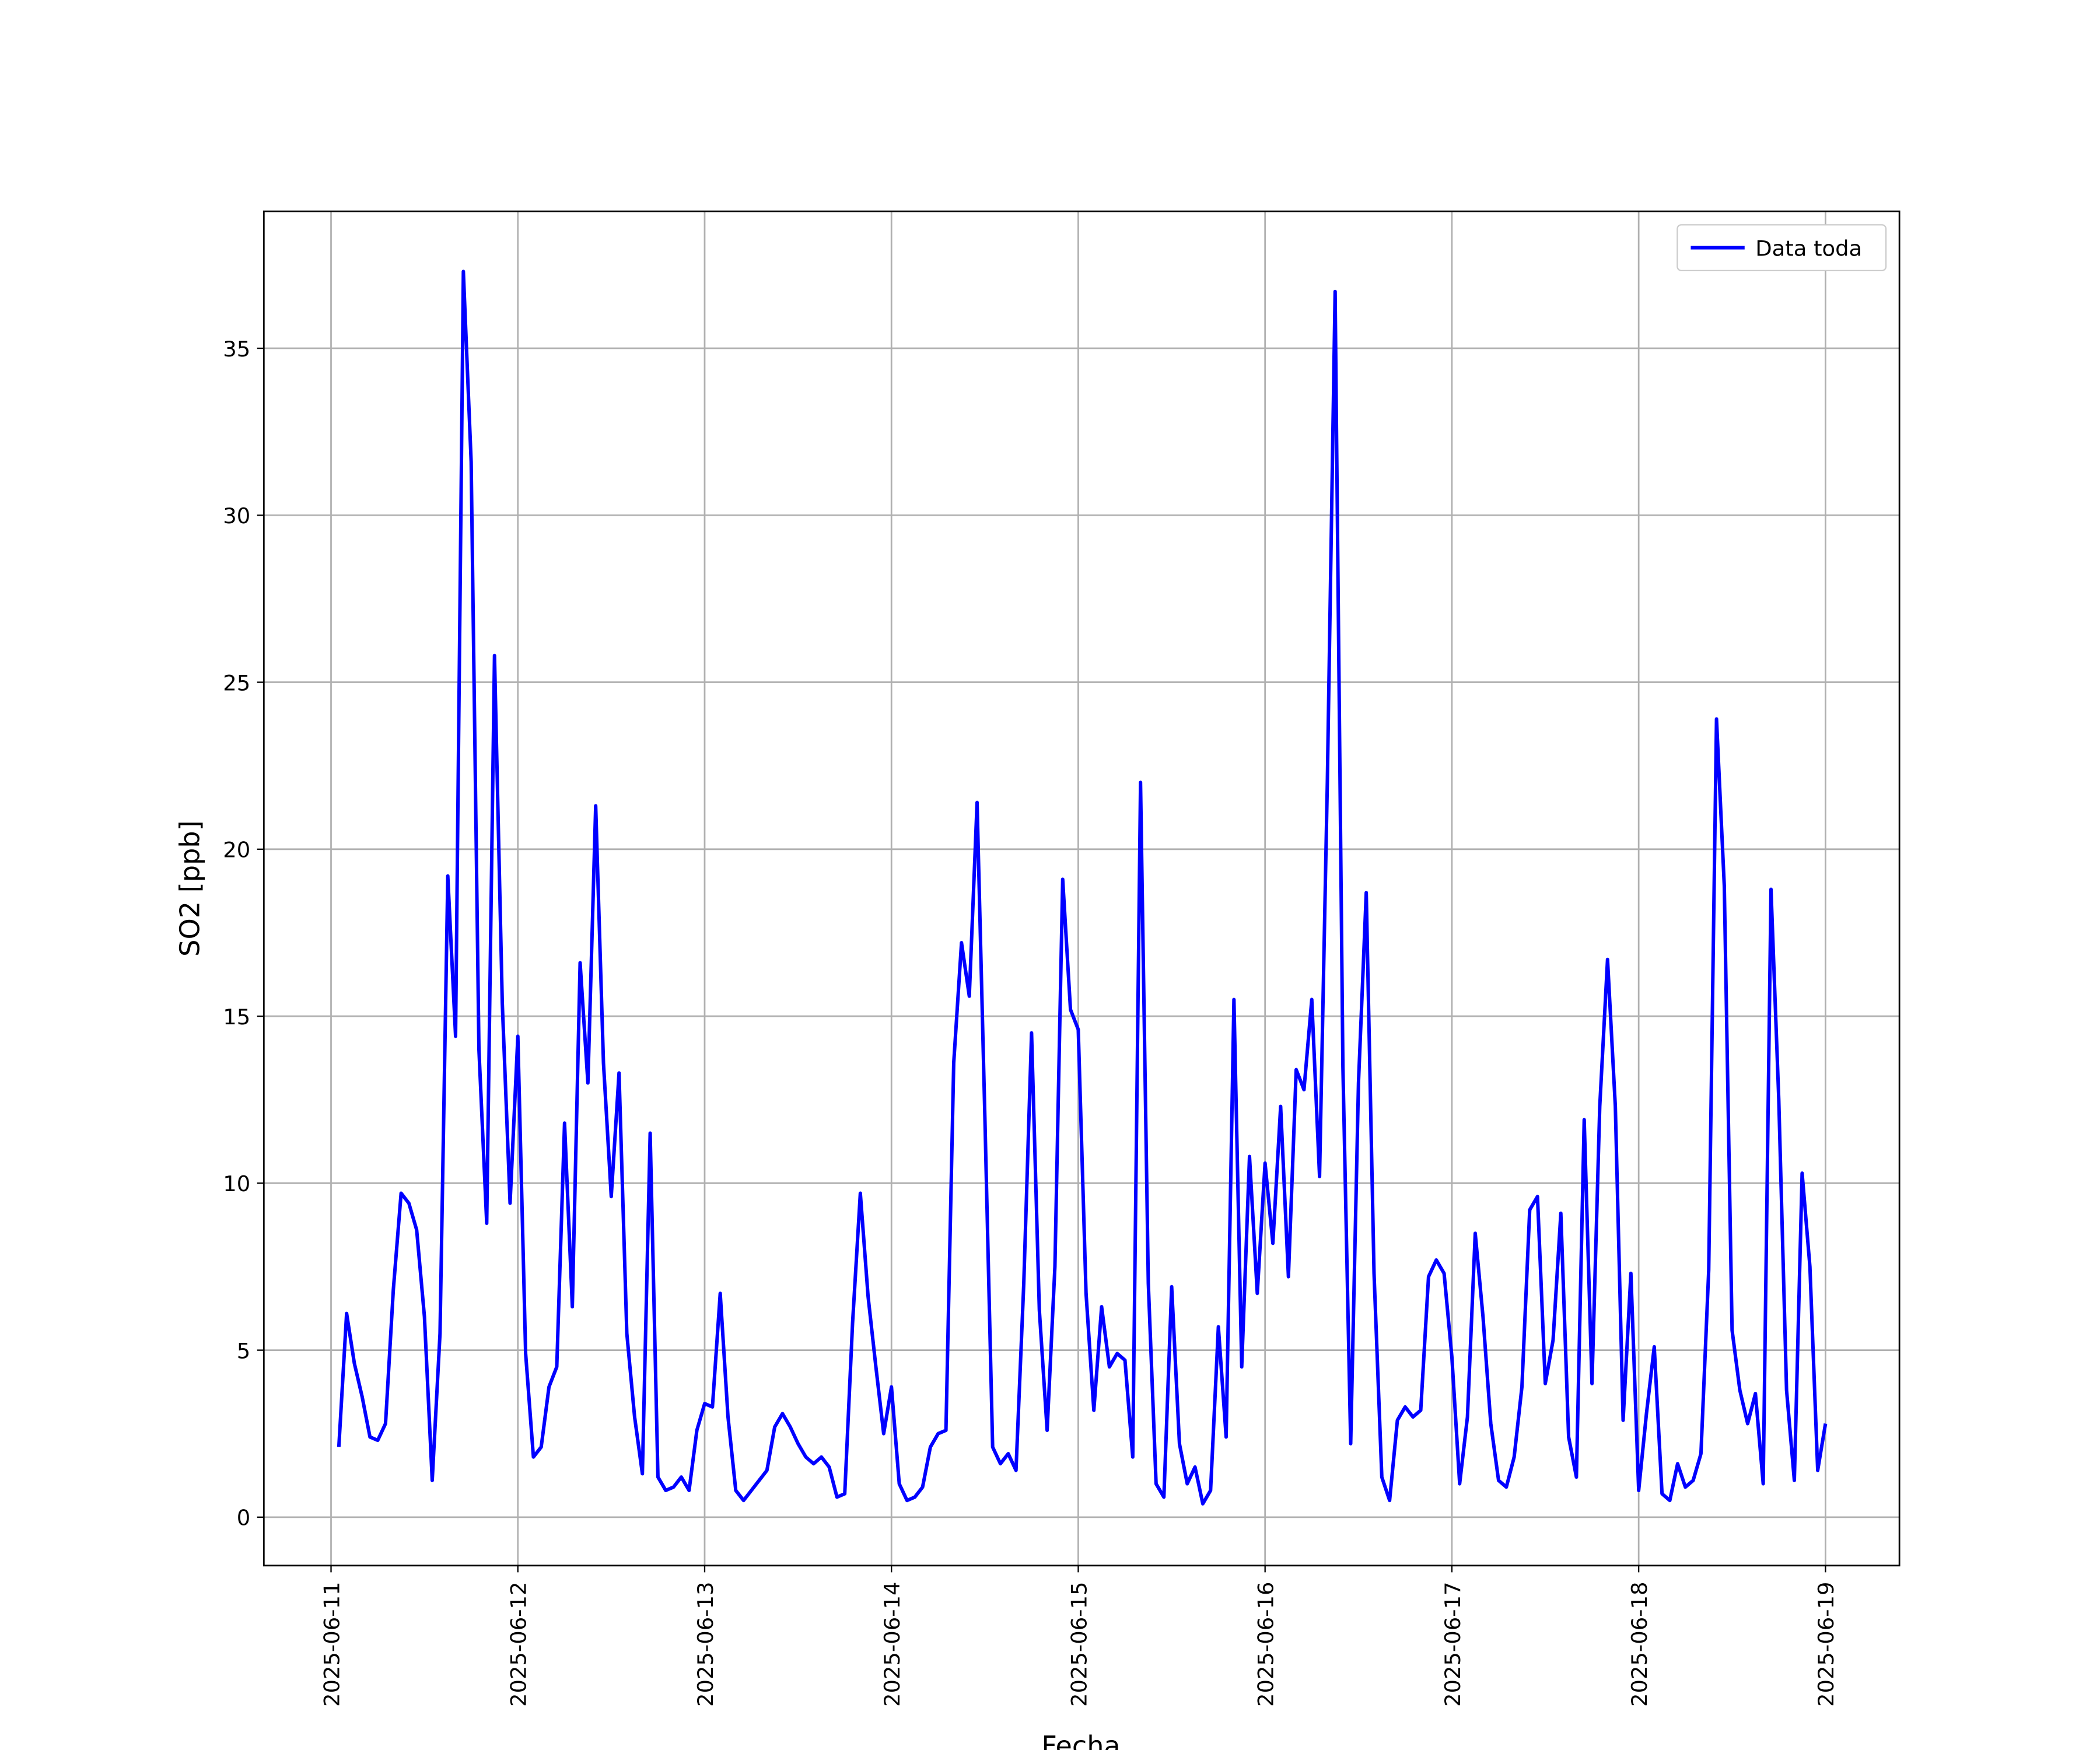 The image size is (2100, 1750). I want to click on x-tick-label: 2025-06-12, so click(518, 1644).